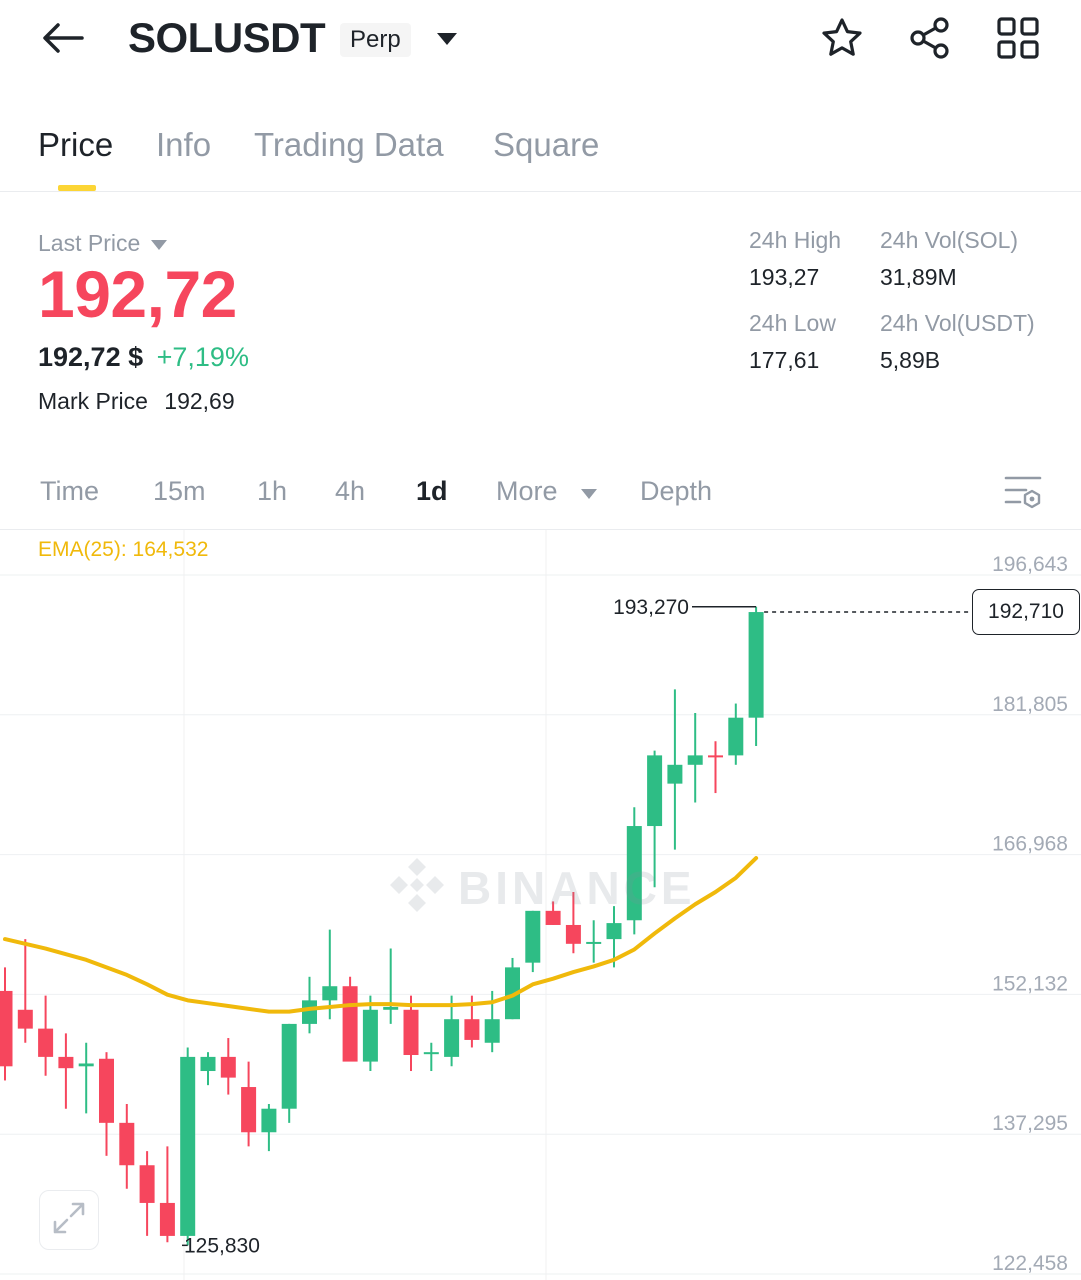  I want to click on mark-price-value: 192,69, so click(199, 401).